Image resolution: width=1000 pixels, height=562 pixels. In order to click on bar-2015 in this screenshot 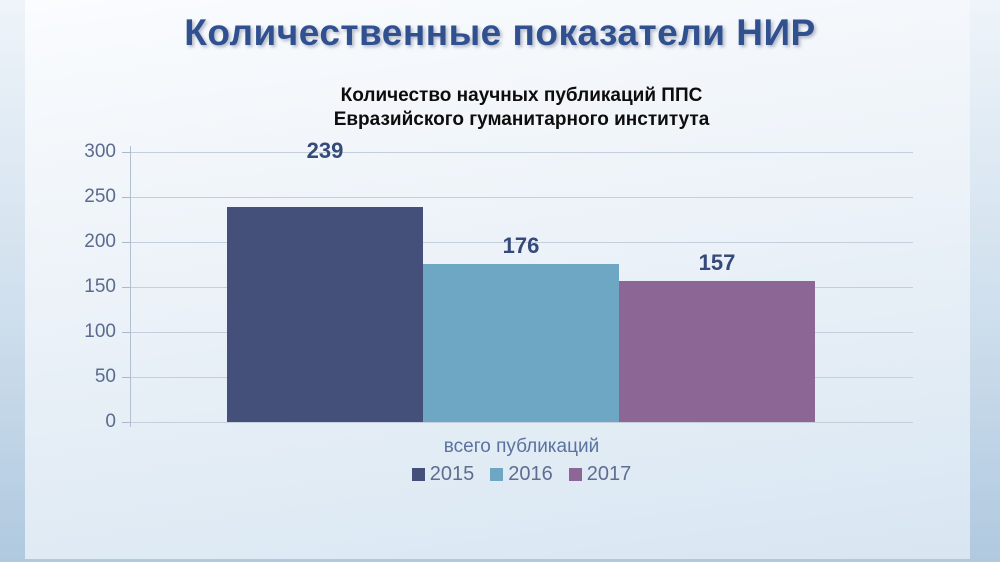, I will do `click(325, 314)`.